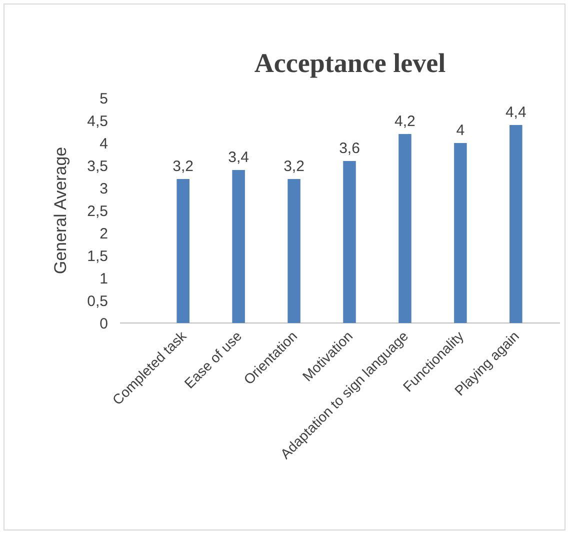  I want to click on data-label: 4,4, so click(515, 112).